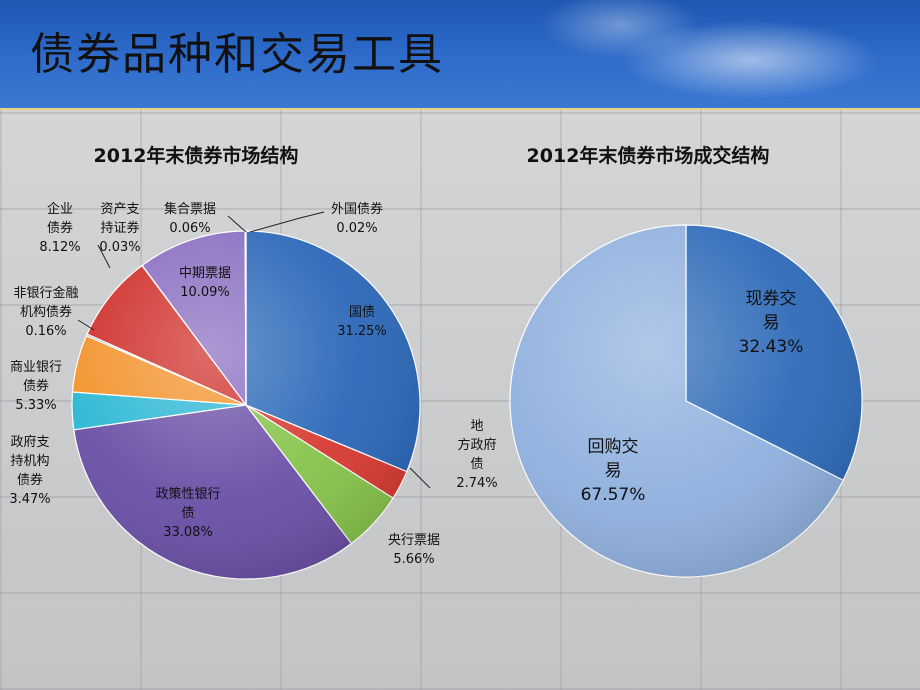  I want to click on slice-value-label: 10.09%, so click(205, 292).